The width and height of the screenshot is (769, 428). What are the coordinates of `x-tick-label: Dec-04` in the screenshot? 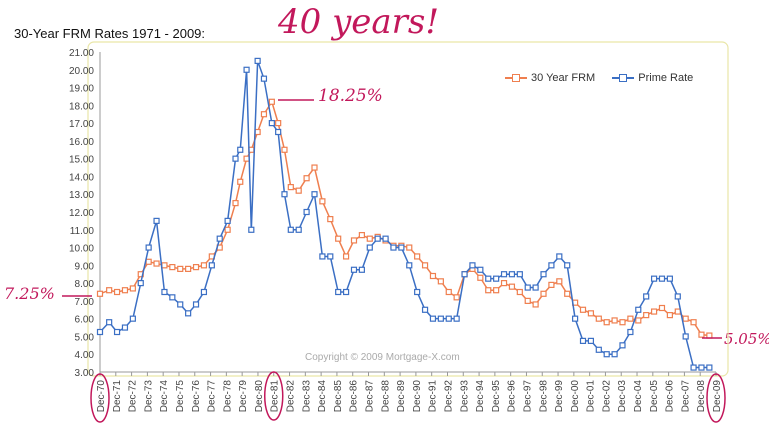 It's located at (638, 396).